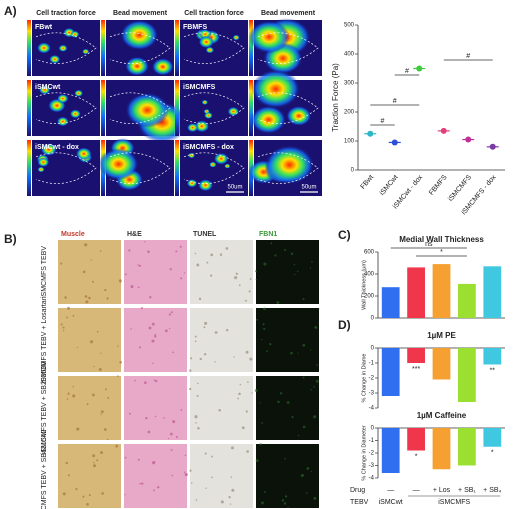 This screenshot has width=520, height=509. What do you see at coordinates (372, 379) in the screenshot?
I see `y-tick-label: -2` at bounding box center [372, 379].